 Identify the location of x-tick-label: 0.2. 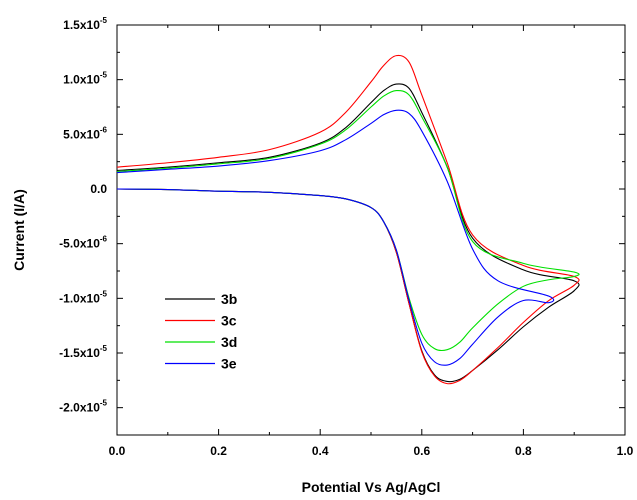
(218, 451).